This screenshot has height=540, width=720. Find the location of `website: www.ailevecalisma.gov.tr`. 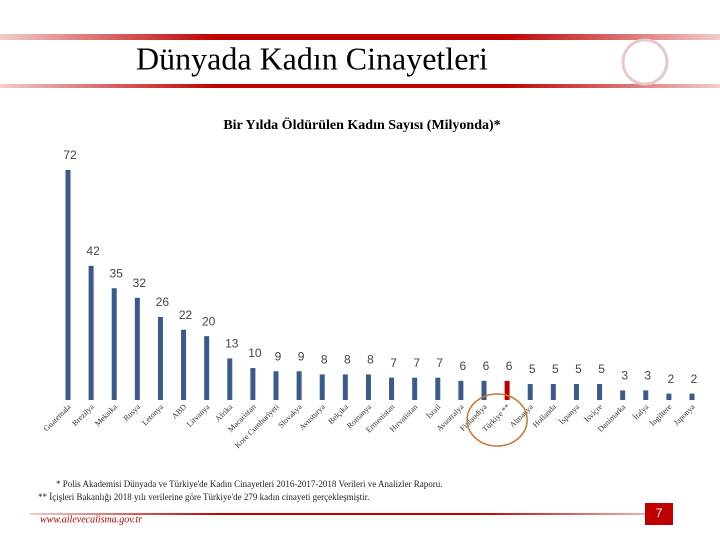

website: www.ailevecalisma.gov.tr is located at coordinates (91, 519).